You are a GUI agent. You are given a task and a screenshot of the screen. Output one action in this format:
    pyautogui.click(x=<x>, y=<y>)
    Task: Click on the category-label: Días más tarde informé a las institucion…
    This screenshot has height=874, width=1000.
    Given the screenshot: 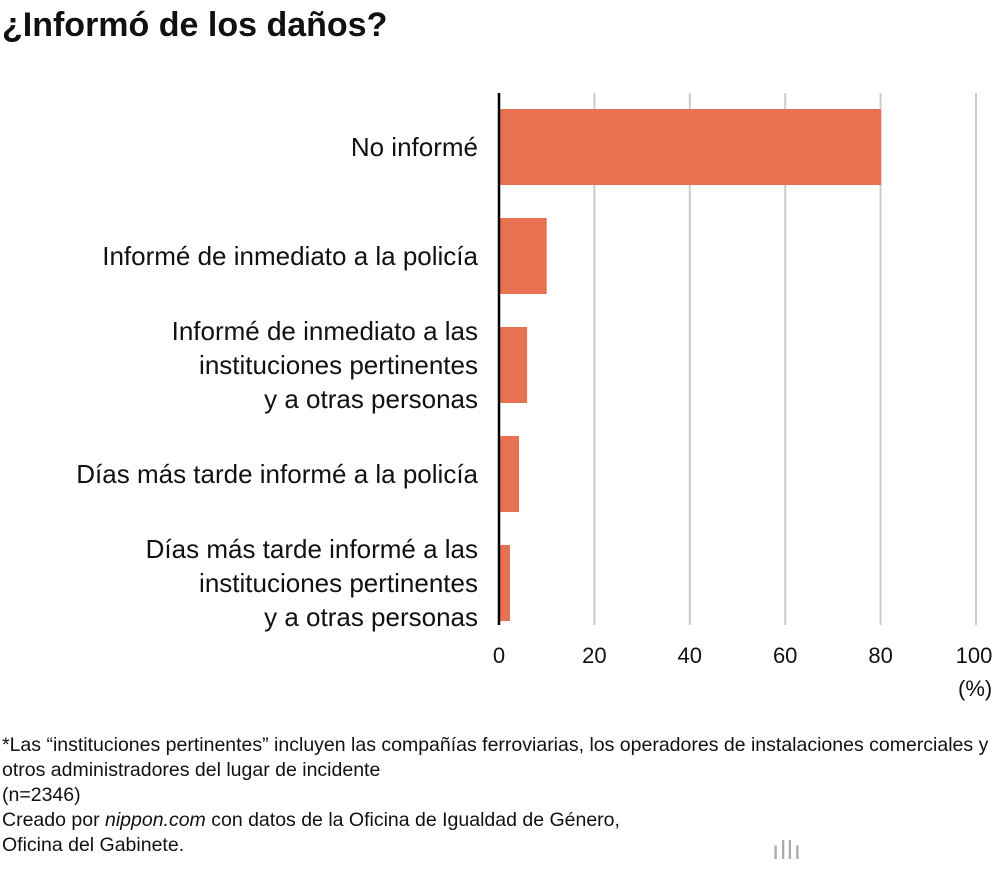 What is the action you would take?
    pyautogui.click(x=311, y=583)
    